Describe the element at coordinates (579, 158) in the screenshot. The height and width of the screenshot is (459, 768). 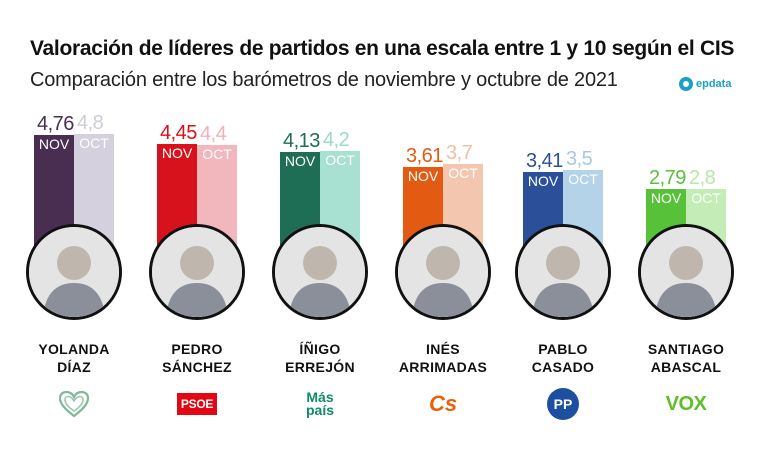
I see `value-label-oct-5: 3,5` at that location.